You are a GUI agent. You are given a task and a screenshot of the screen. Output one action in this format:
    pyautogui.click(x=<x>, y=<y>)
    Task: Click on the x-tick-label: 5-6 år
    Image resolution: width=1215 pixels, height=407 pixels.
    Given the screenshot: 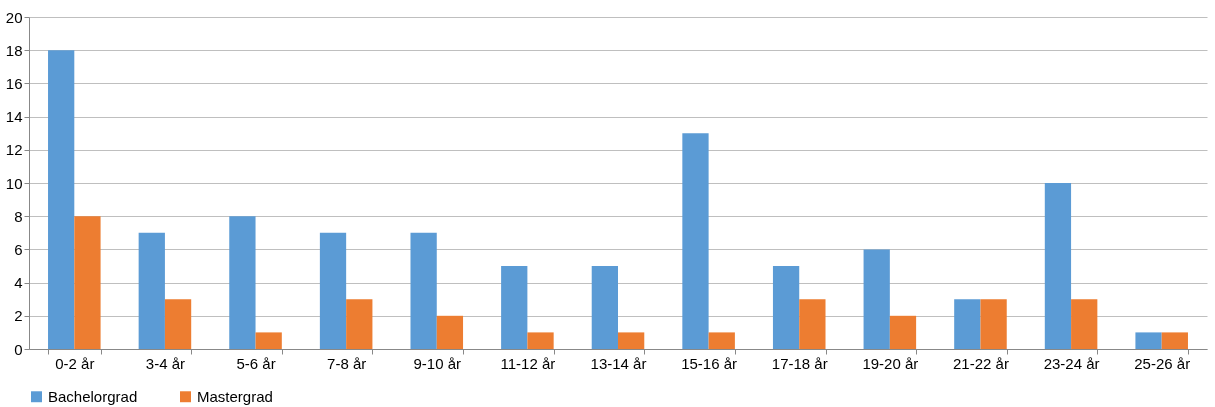 What is the action you would take?
    pyautogui.click(x=256, y=363)
    